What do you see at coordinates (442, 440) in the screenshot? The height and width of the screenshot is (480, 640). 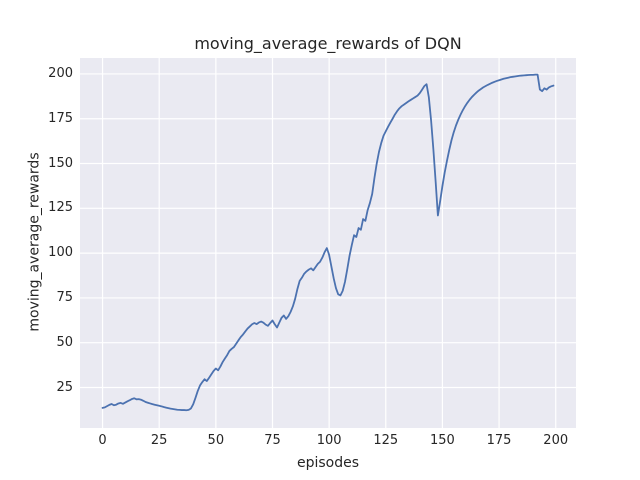 I see `x-tick-label: 150` at bounding box center [442, 440].